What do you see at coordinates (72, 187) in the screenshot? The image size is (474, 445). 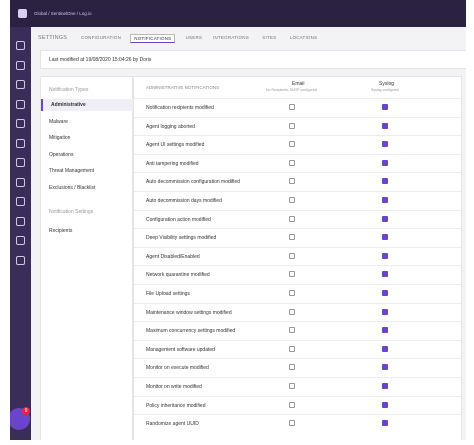 I see `nav-item: Exclusions / Blacklist` at bounding box center [72, 187].